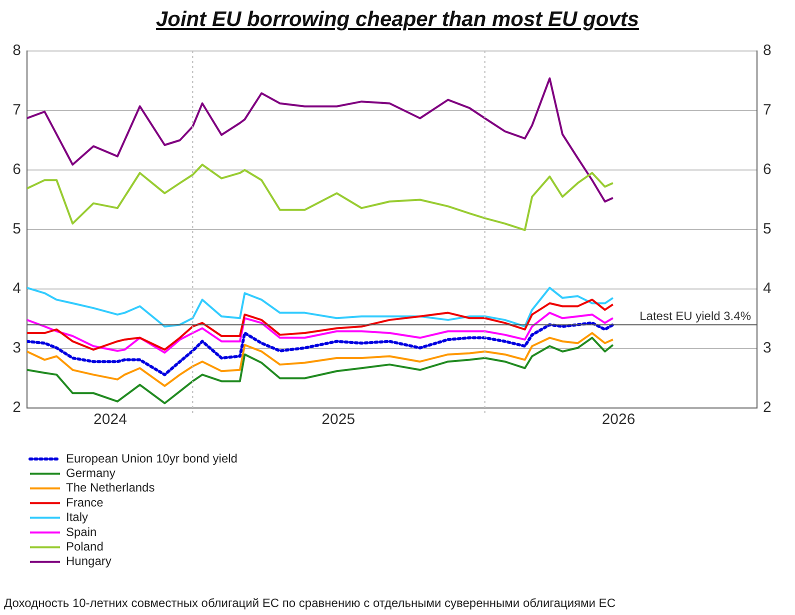 The width and height of the screenshot is (795, 615). I want to click on legend-label: Spain, so click(81, 531).